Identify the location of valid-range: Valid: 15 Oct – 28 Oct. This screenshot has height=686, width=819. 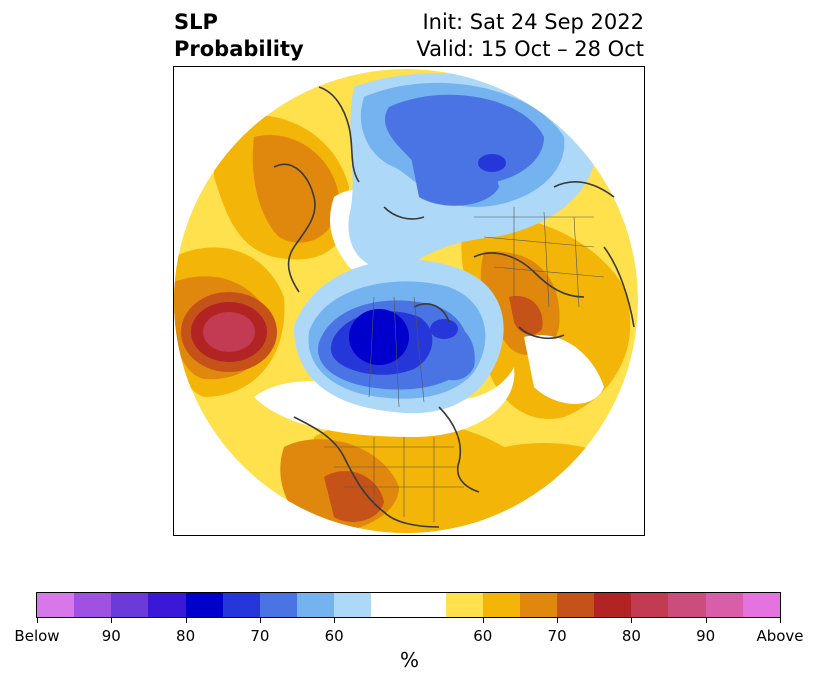
(530, 49).